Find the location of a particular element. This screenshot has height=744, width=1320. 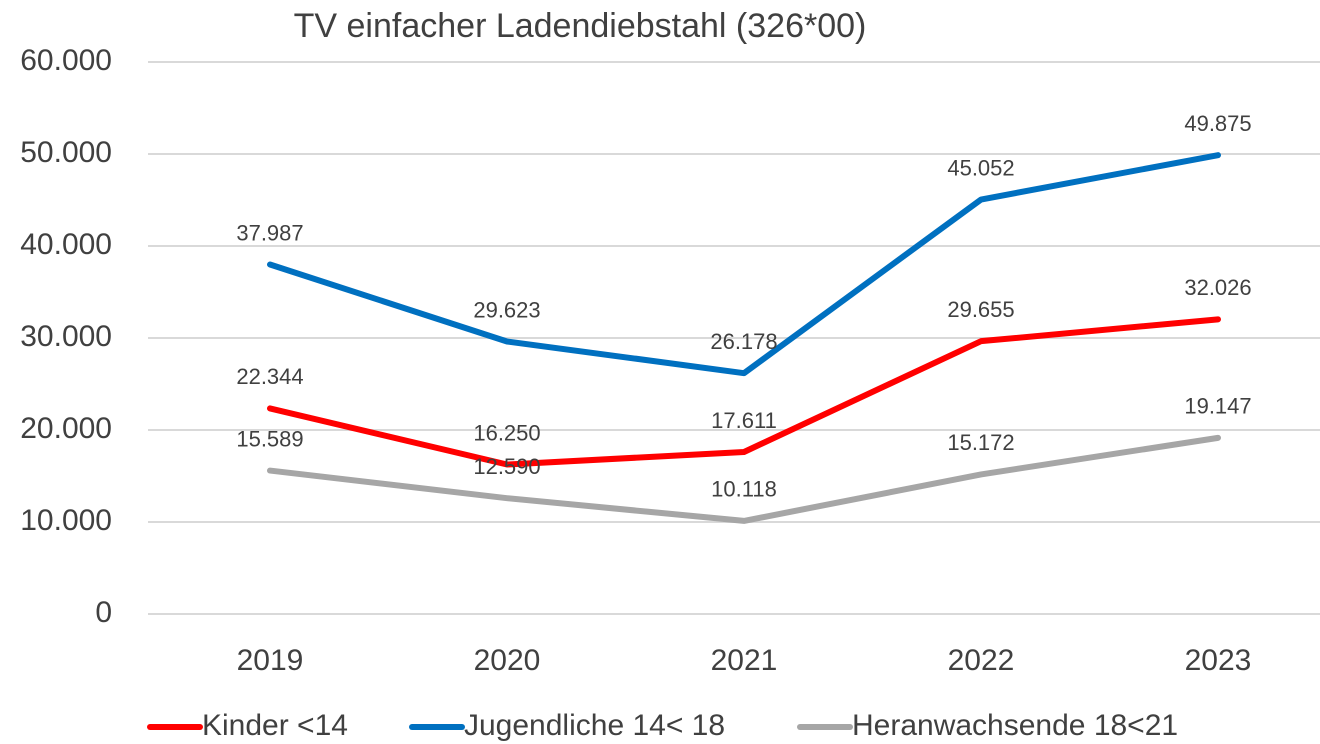

y-tick-label: 40.000 is located at coordinates (66, 244).